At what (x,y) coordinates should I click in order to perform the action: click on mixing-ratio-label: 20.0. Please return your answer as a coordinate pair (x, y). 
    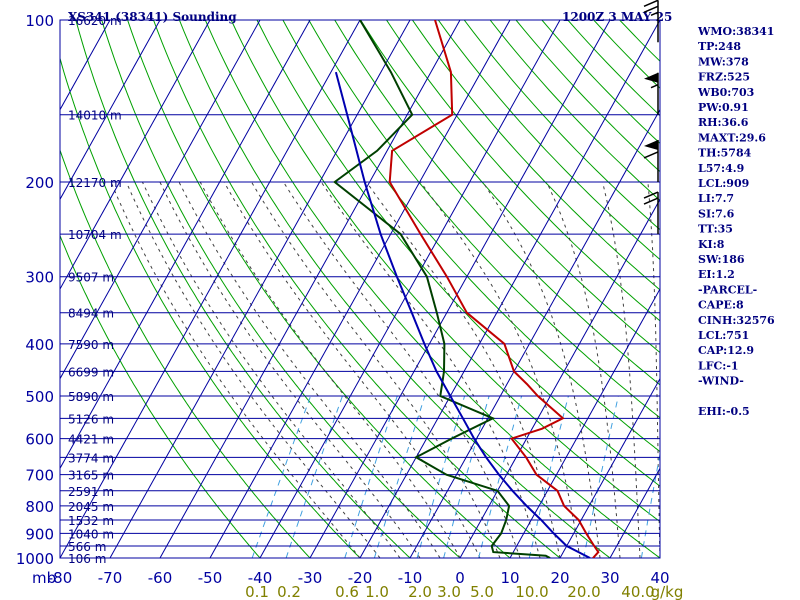
    Looking at the image, I should click on (583, 591).